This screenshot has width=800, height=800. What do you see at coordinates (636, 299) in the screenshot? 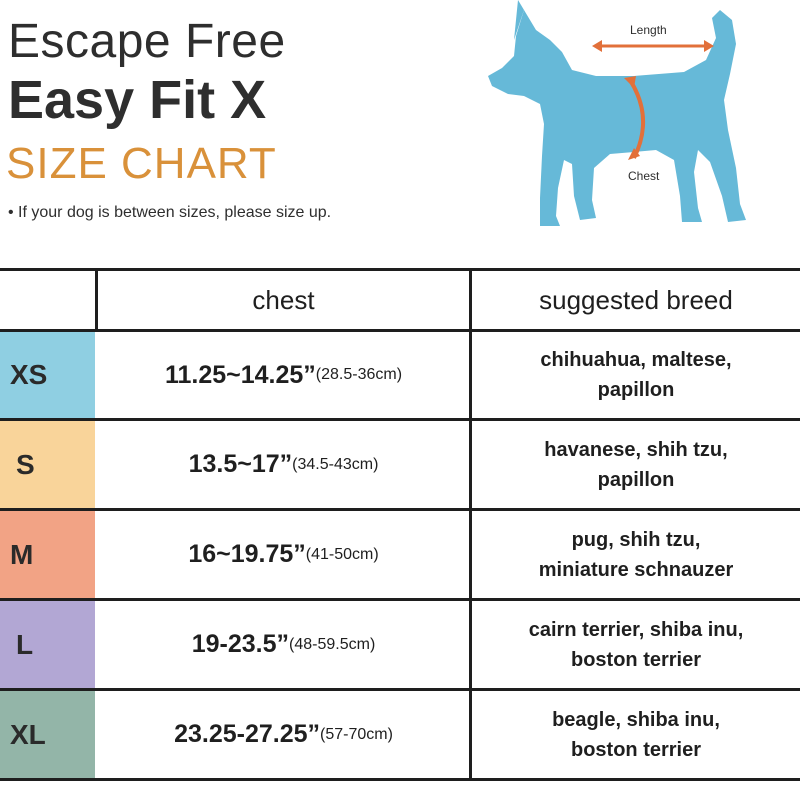
I see `header-suggested-breed: suggested breed` at bounding box center [636, 299].